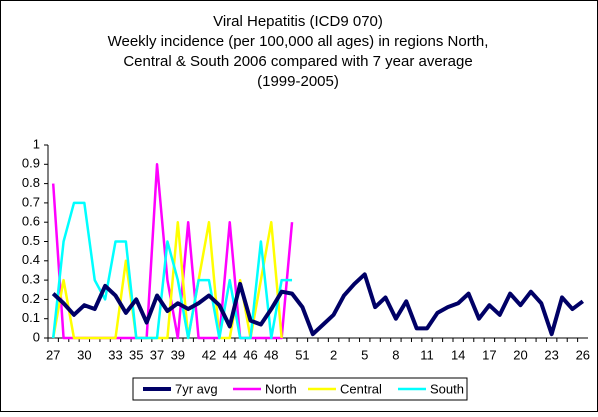 This screenshot has width=598, height=417. I want to click on y-tick-label: 0.3, so click(31, 279).